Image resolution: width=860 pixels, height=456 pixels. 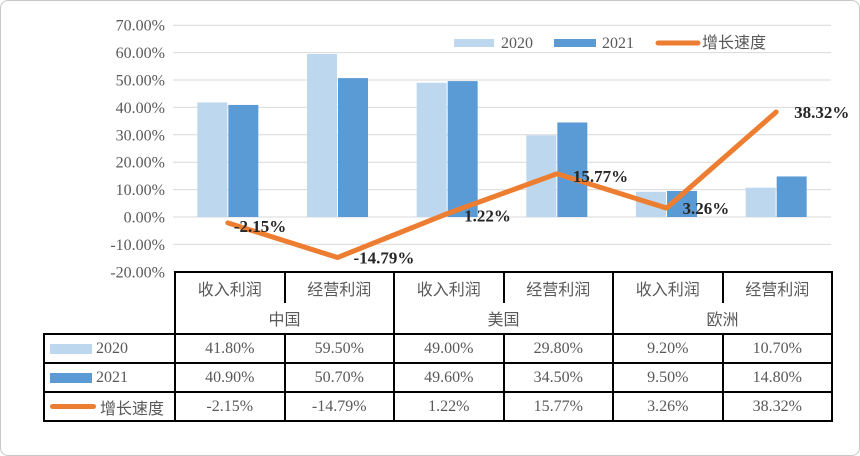 What do you see at coordinates (73, 406) in the screenshot?
I see `row-swatch-line` at bounding box center [73, 406].